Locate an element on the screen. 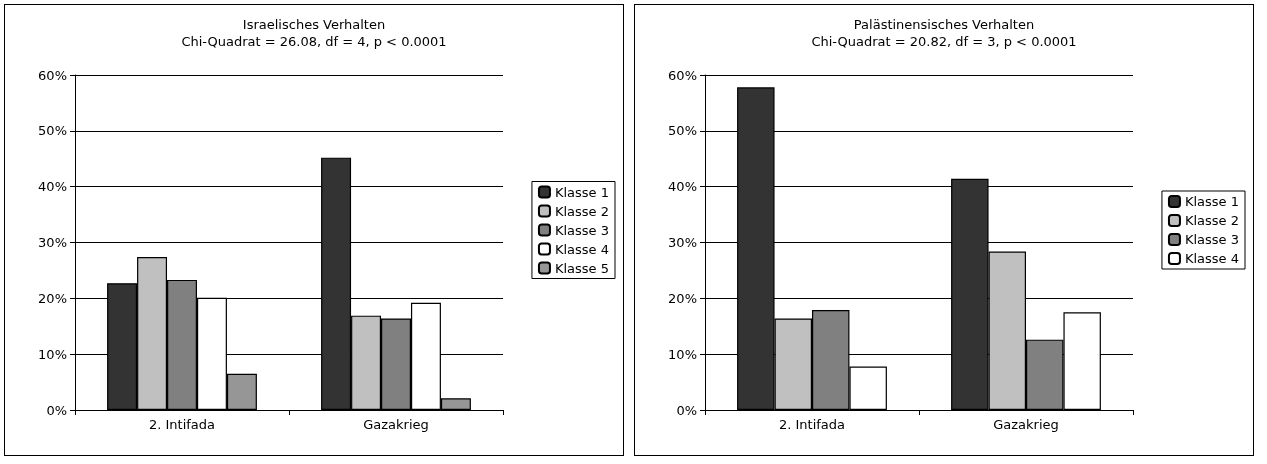 The width and height of the screenshot is (1267, 464). chart-subtitle: Chi-Quadrat = 20.82, df = 3, p < 0.0001 is located at coordinates (944, 41).